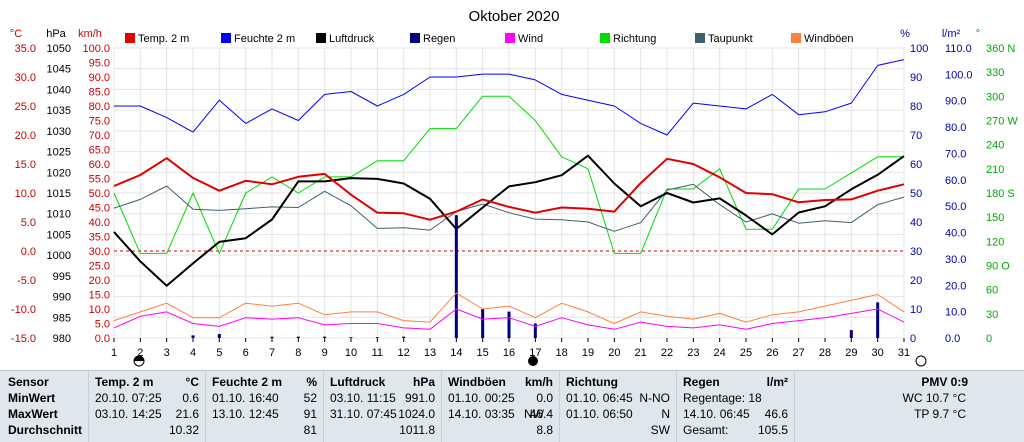 This screenshot has width=1024, height=442. What do you see at coordinates (562, 353) in the screenshot?
I see `x-tick-label: 18` at bounding box center [562, 353].